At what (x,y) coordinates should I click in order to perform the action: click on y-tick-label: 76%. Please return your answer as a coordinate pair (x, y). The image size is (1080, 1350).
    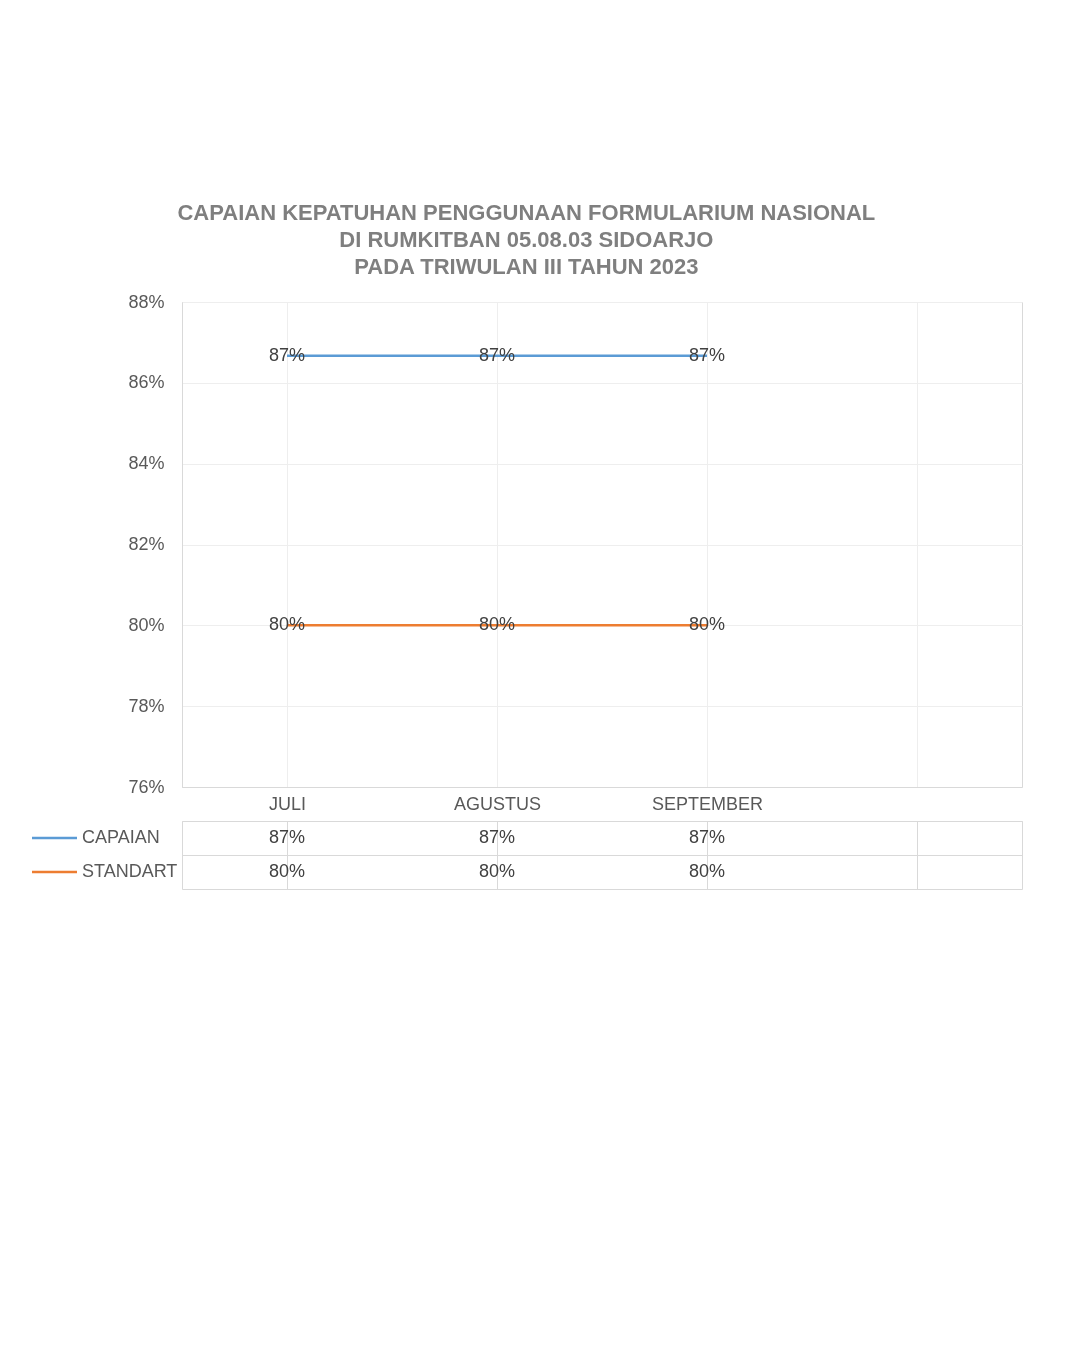
    Looking at the image, I should click on (146, 786).